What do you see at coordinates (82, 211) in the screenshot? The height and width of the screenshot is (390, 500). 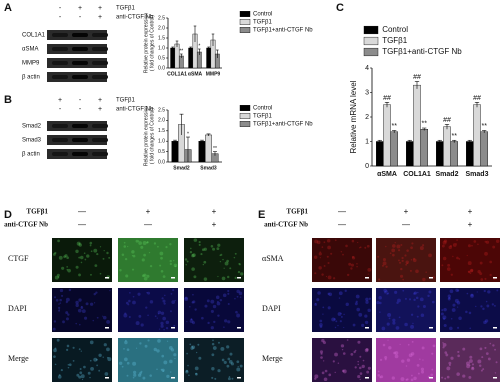 I see `treatment-sign: —` at bounding box center [82, 211].